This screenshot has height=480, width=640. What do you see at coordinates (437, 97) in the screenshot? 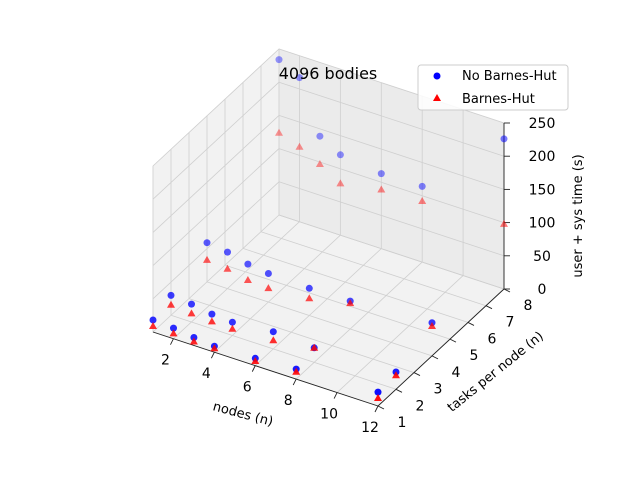
I see `legend-marker-barnes-hut` at bounding box center [437, 97].